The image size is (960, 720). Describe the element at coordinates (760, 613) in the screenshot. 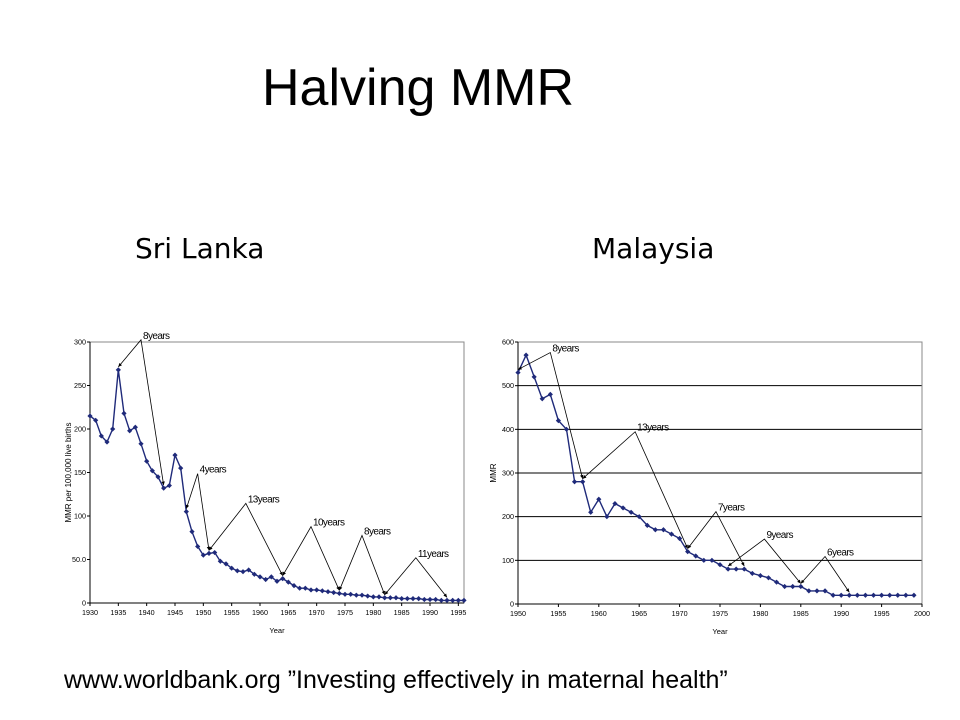

I see `x-tick-label: 1980` at that location.